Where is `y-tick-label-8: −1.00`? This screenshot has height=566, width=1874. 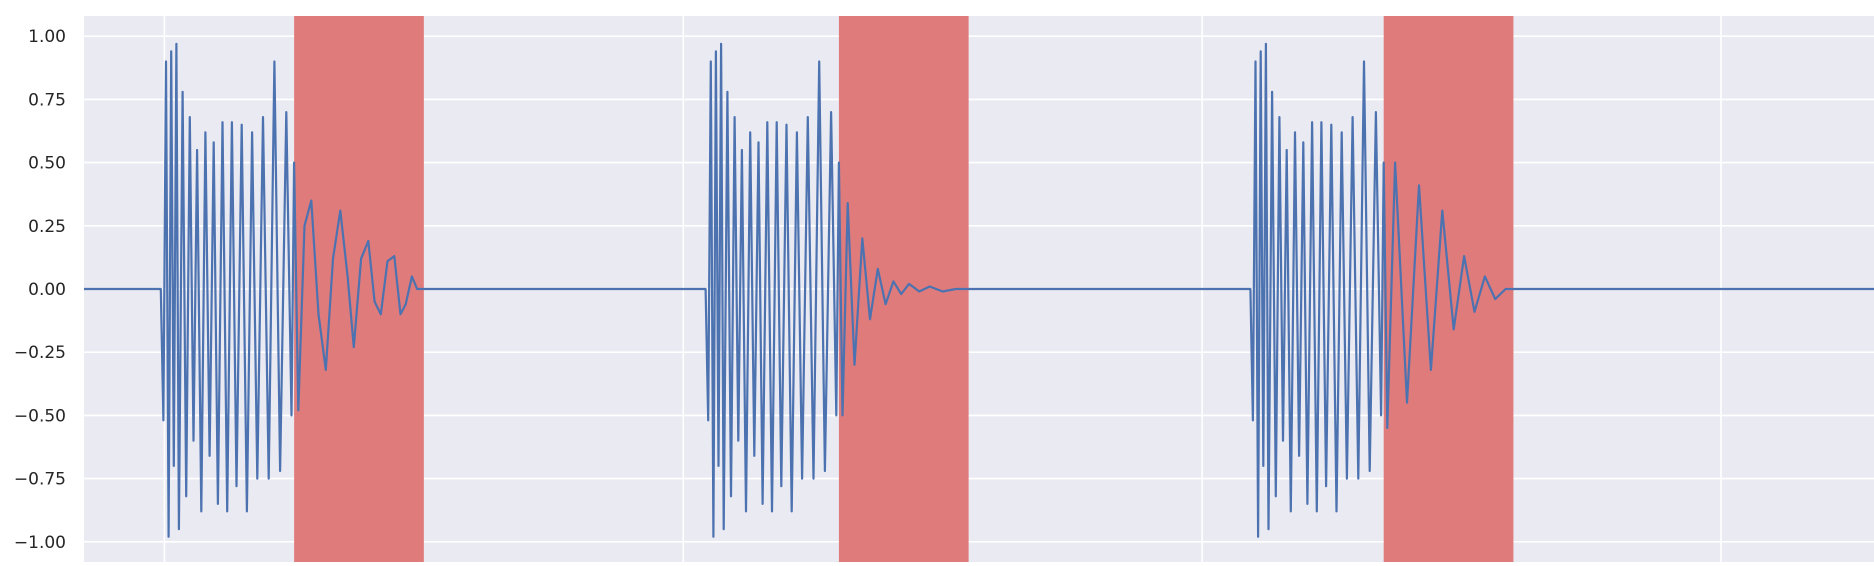
y-tick-label-8: −1.00 is located at coordinates (40, 543).